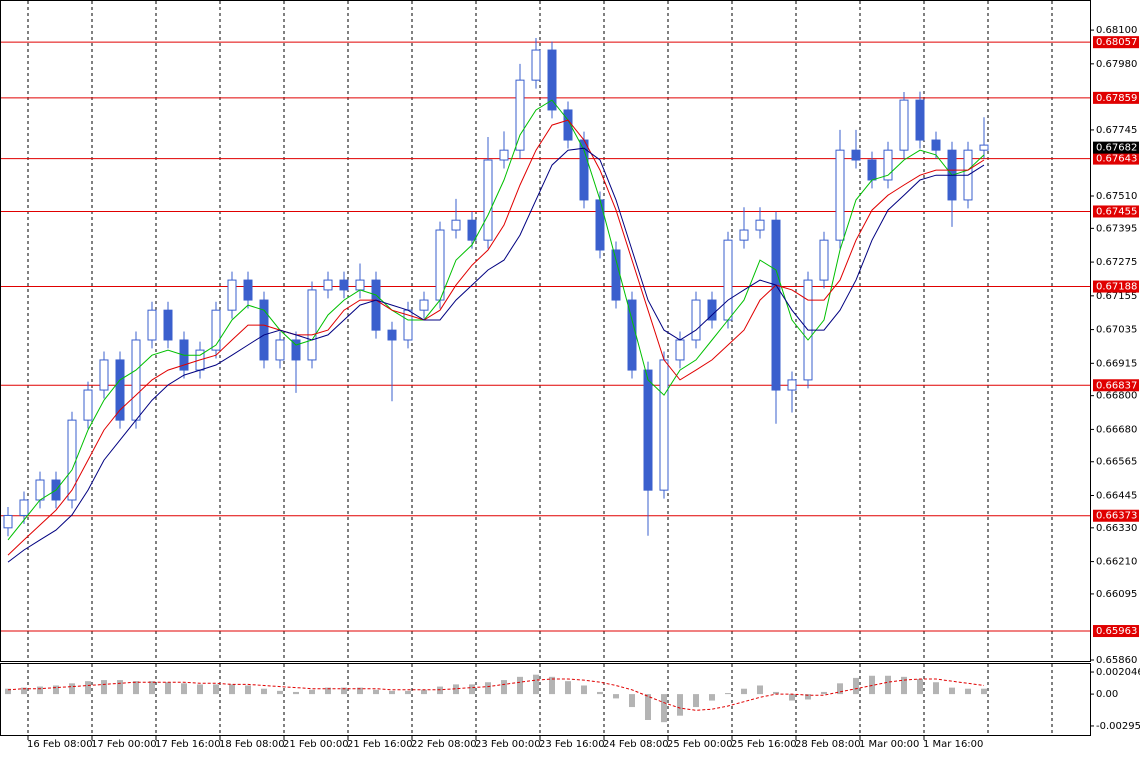 Image resolution: width=1140 pixels, height=757 pixels. Describe the element at coordinates (252, 744) in the screenshot. I see `x-tick-label: 18 Feb 08:00` at that location.